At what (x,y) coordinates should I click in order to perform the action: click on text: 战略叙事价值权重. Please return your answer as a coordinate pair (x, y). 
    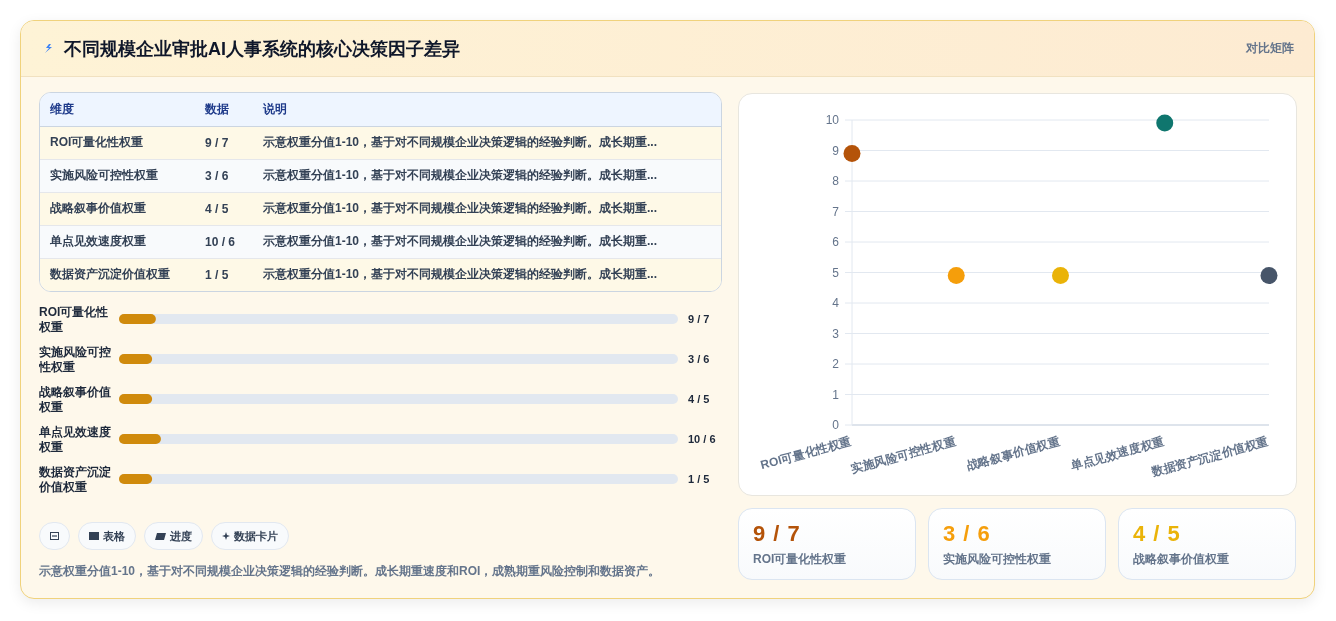
    Looking at the image, I should click on (98, 208).